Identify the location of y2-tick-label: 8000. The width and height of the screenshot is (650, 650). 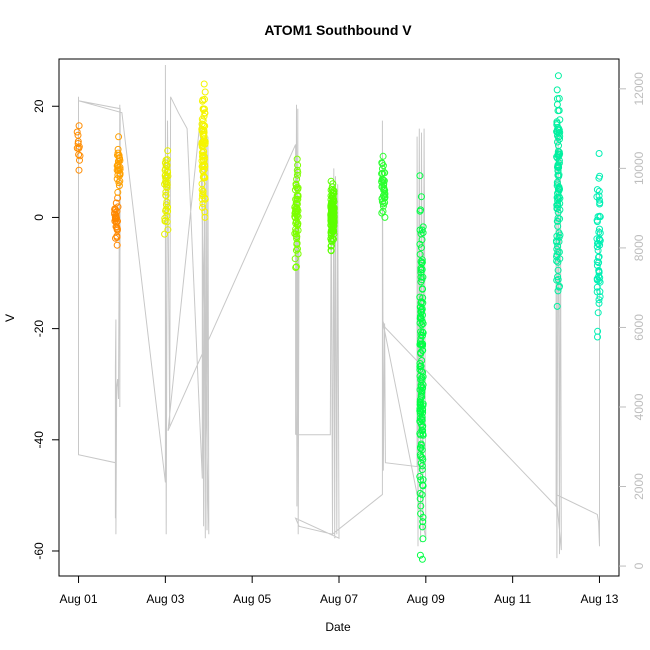
(639, 247).